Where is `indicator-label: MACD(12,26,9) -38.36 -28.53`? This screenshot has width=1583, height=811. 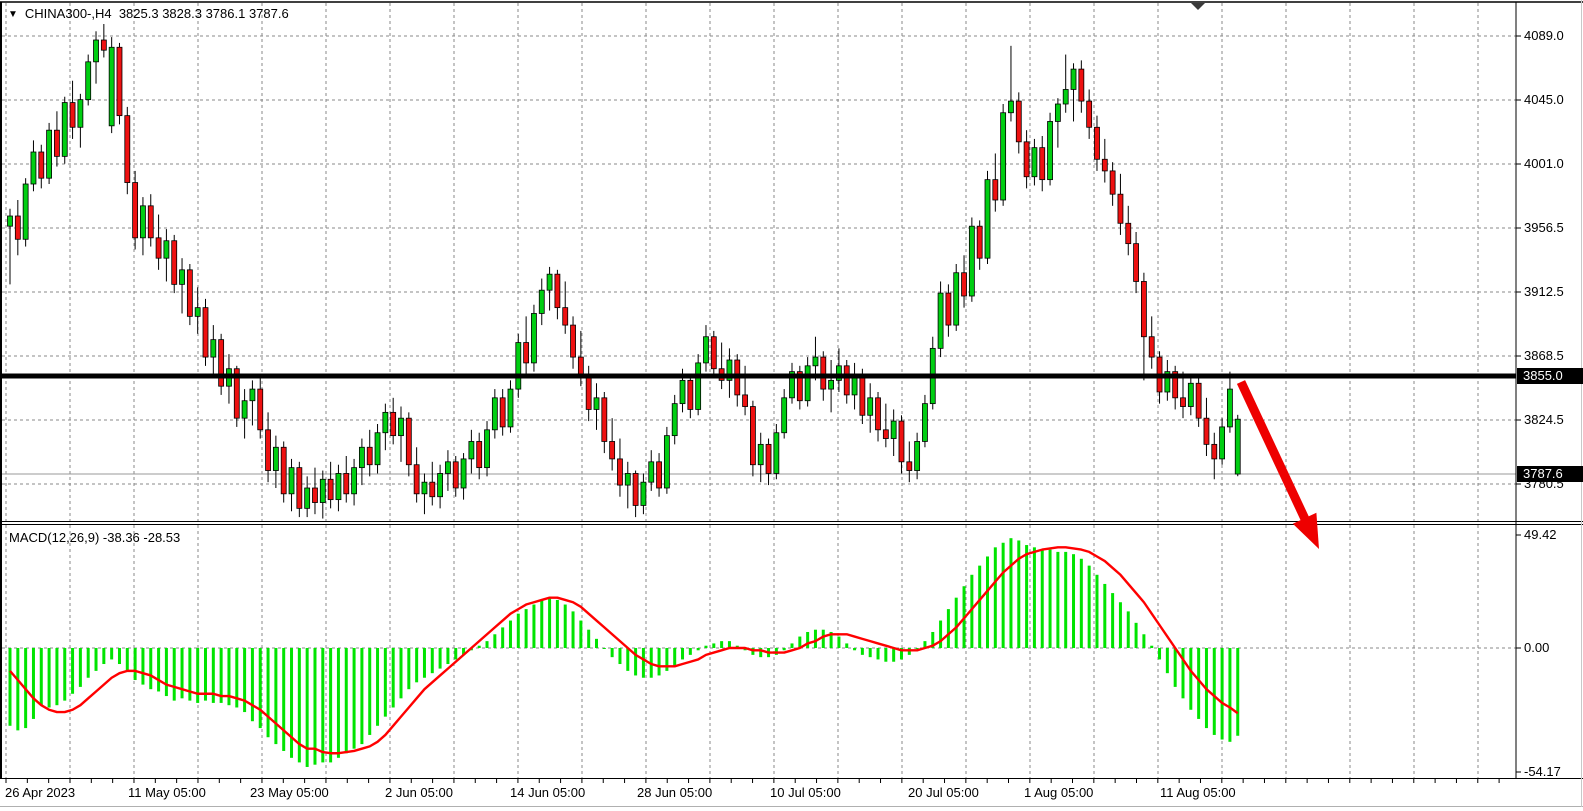
indicator-label: MACD(12,26,9) -38.36 -28.53 is located at coordinates (95, 537).